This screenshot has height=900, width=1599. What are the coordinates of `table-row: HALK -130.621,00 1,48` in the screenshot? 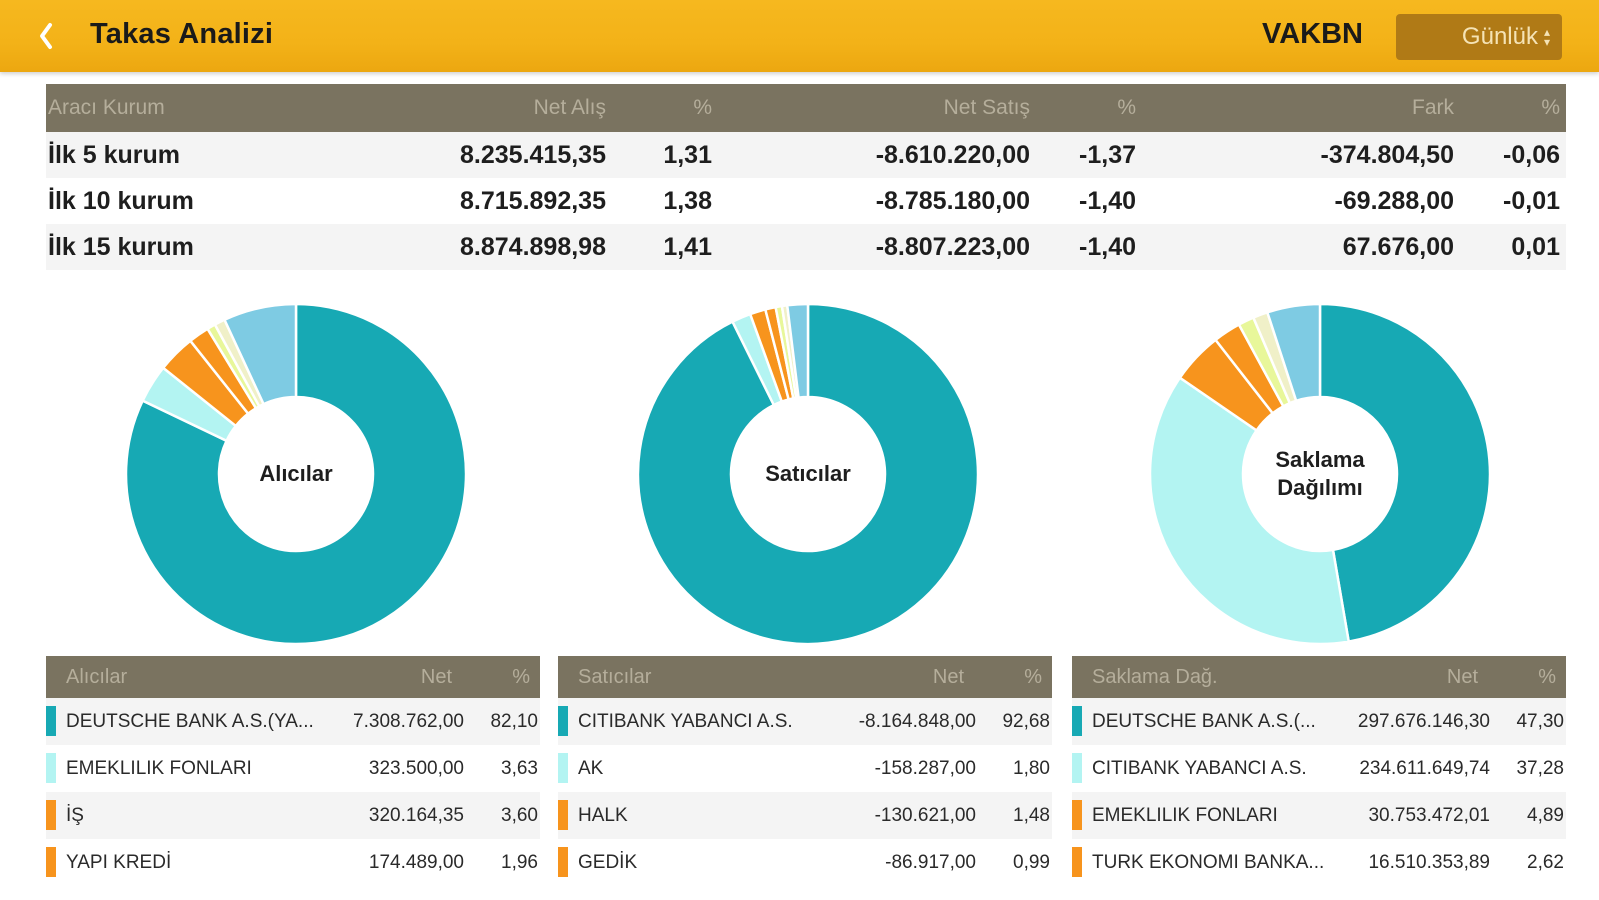 It's located at (805, 815).